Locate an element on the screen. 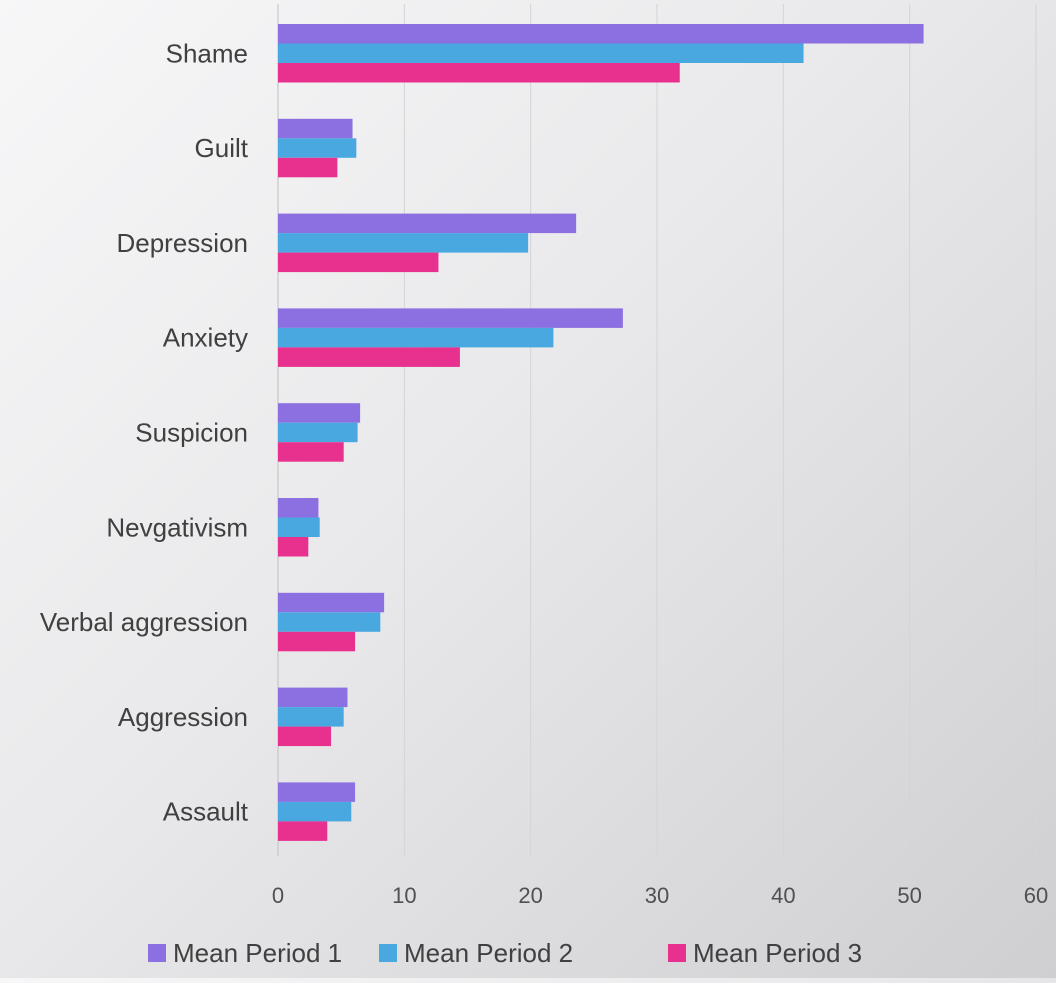 This screenshot has width=1056, height=983. category-label-nevgativism: Nevgativism is located at coordinates (177, 527).